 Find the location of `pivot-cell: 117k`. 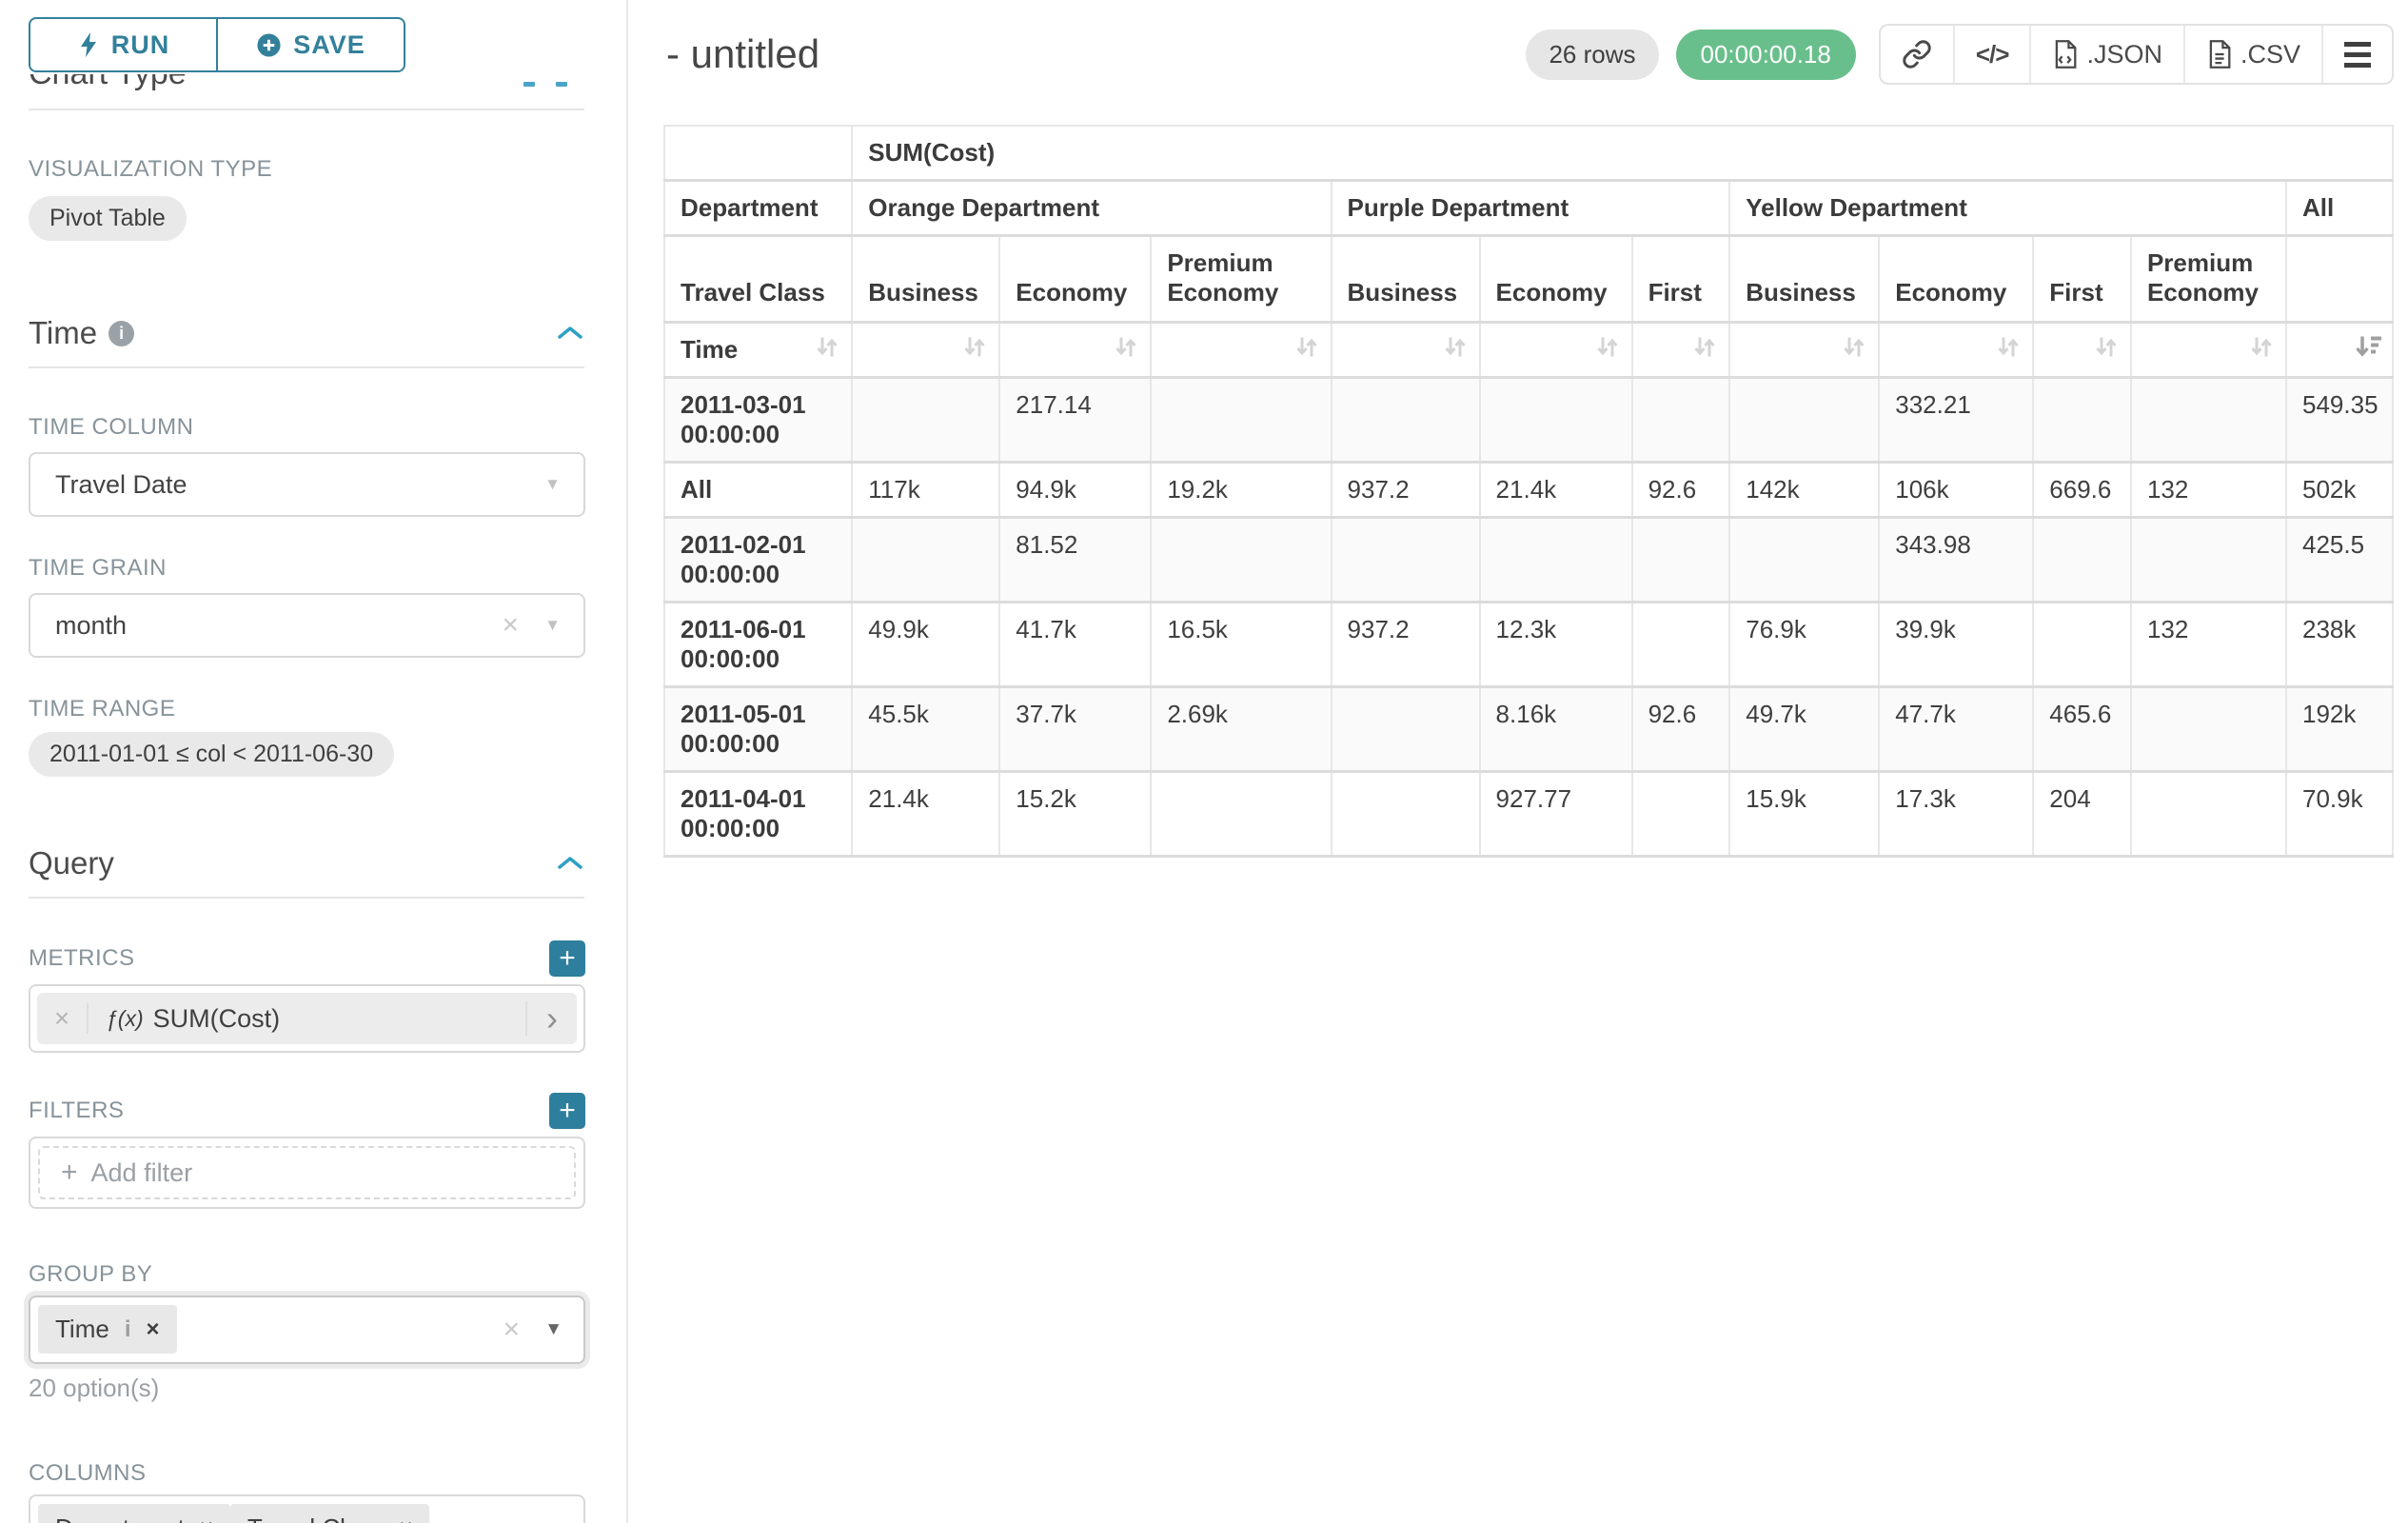

pivot-cell: 117k is located at coordinates (926, 490).